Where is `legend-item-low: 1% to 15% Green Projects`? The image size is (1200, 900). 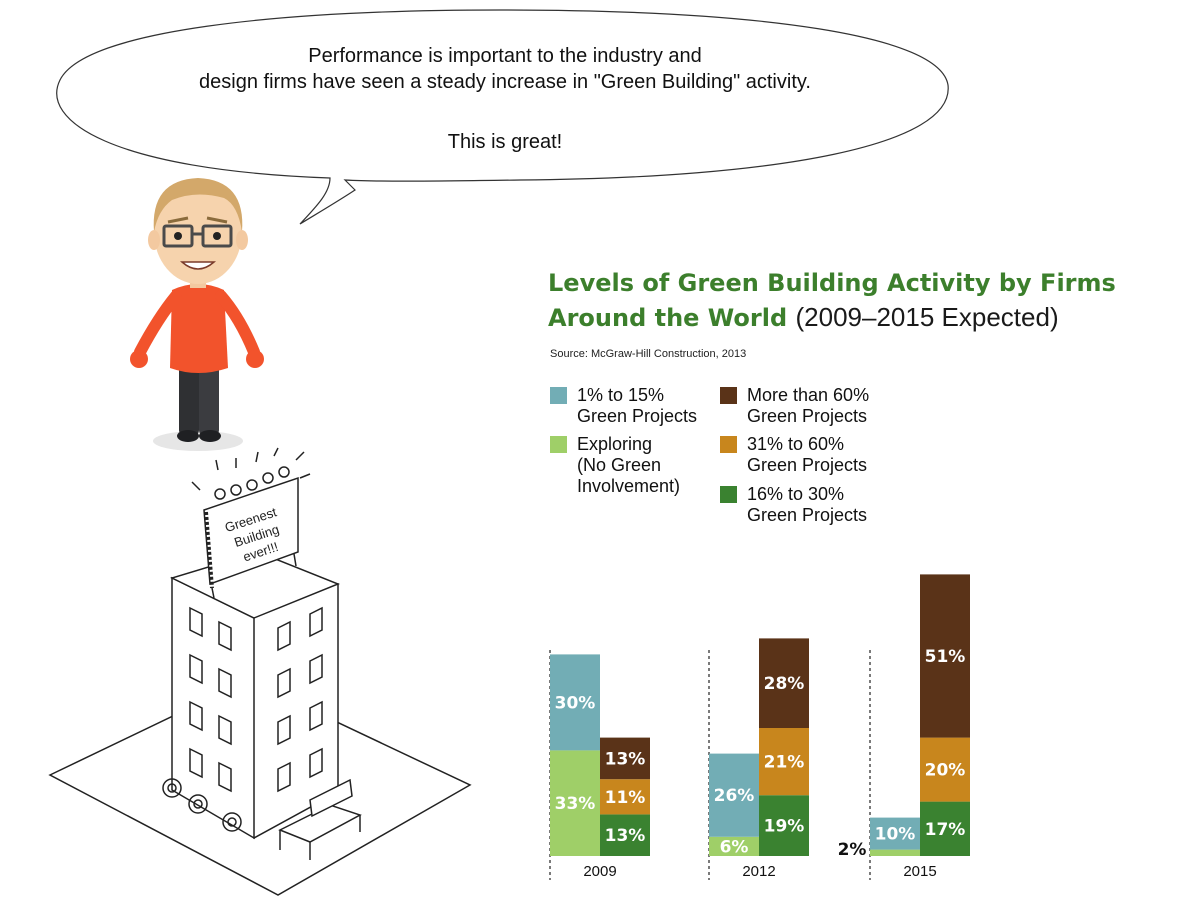 legend-item-low: 1% to 15% Green Projects is located at coordinates (633, 406).